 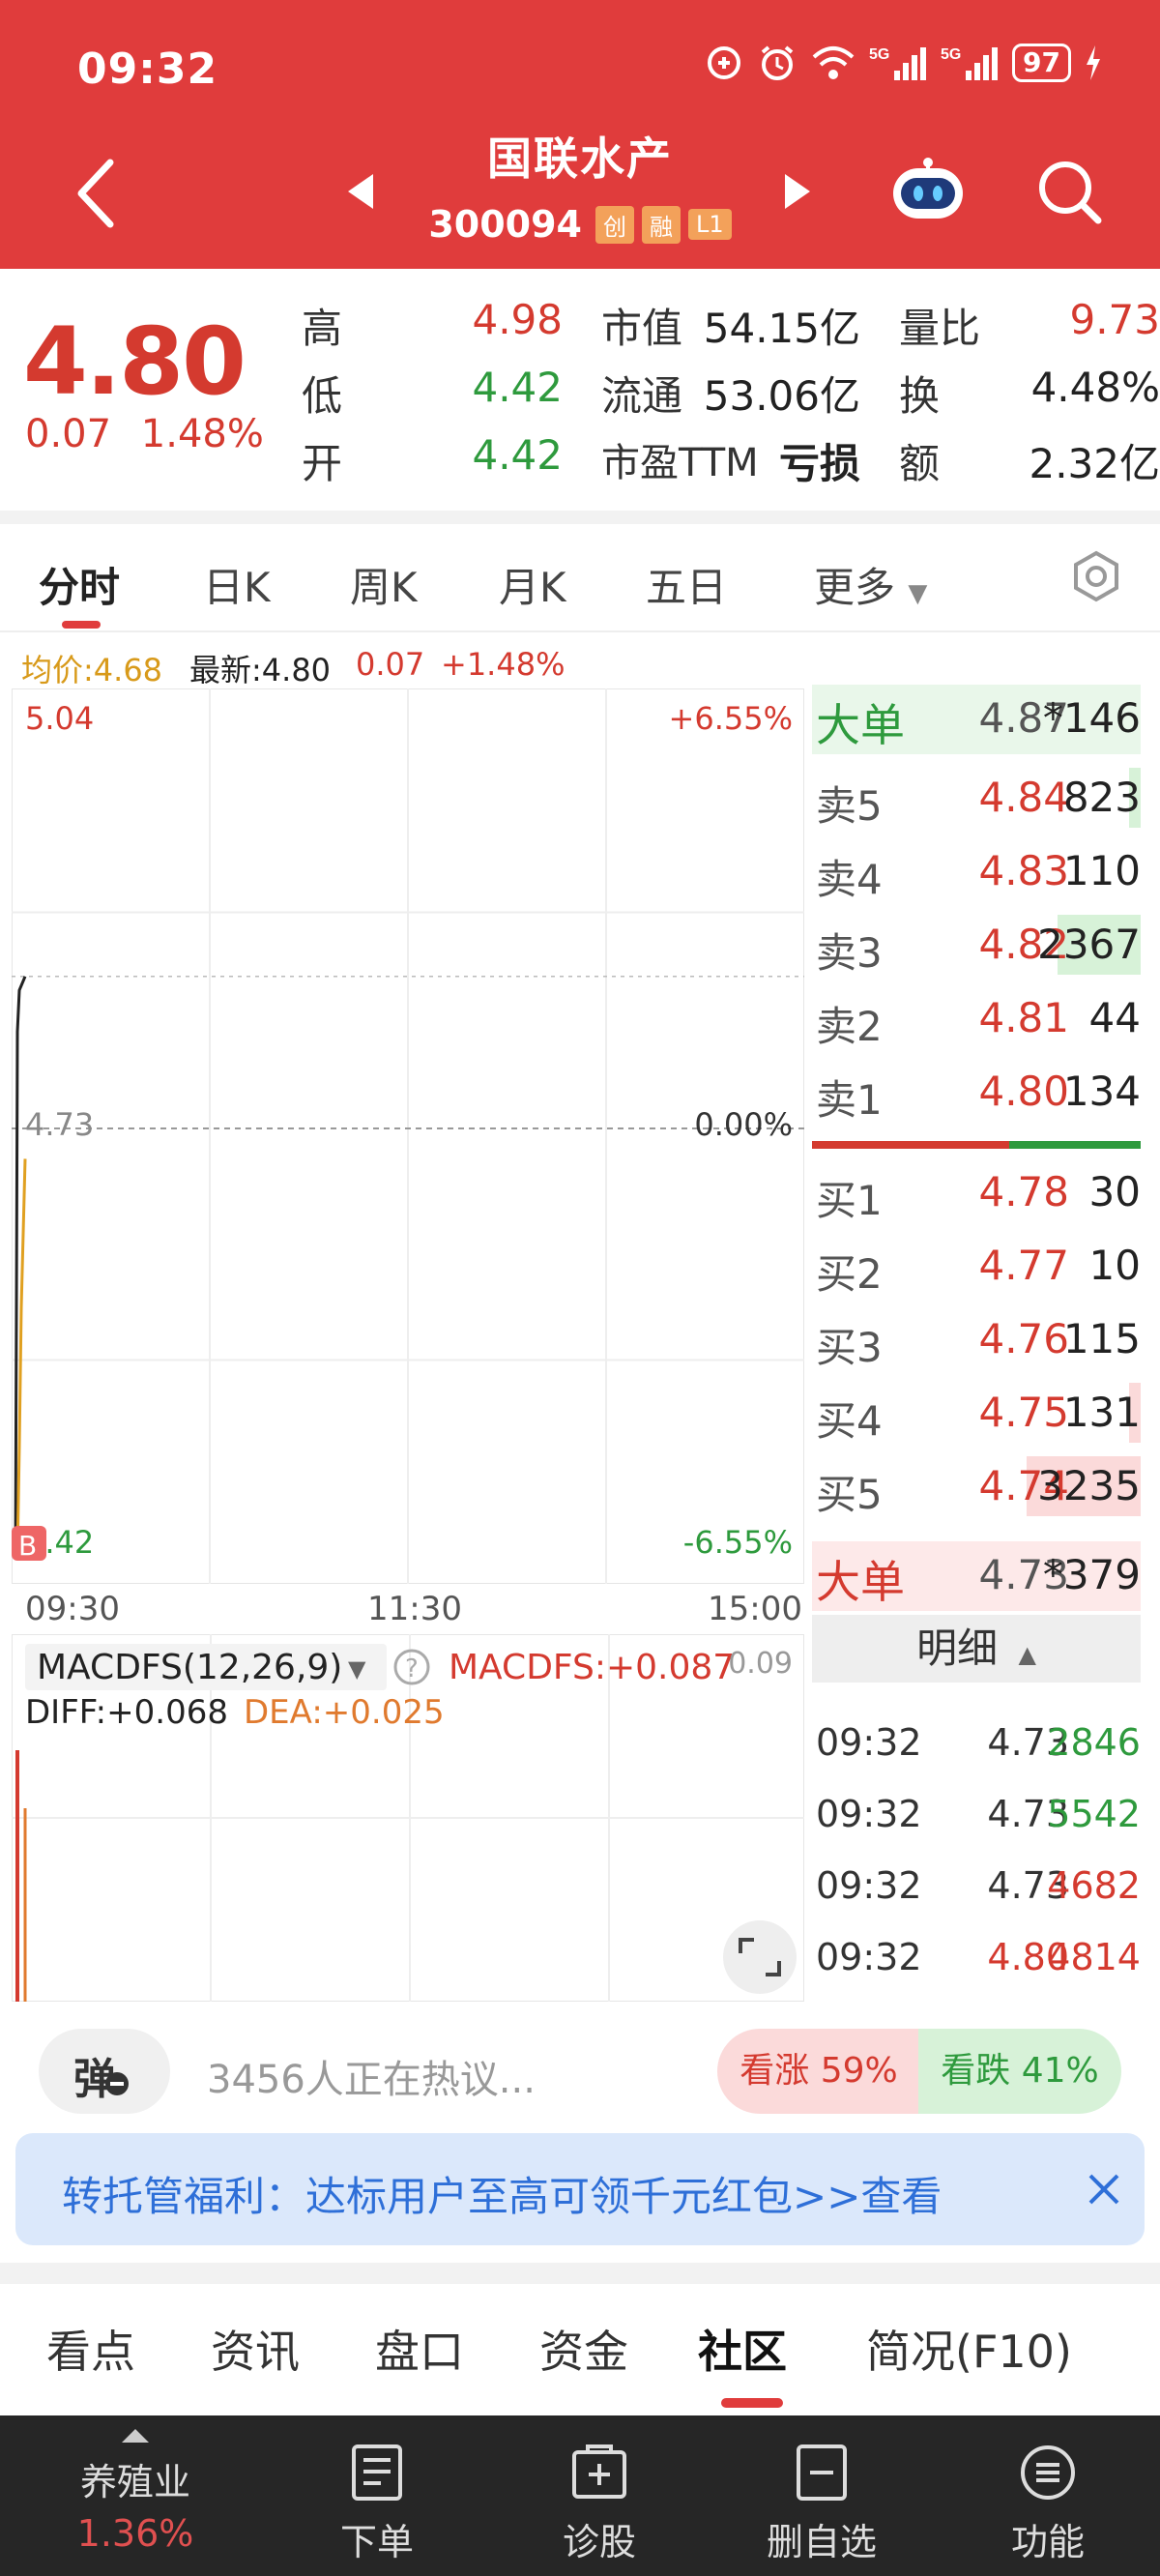 What do you see at coordinates (850, 806) in the screenshot?
I see `ask-label: 卖5` at bounding box center [850, 806].